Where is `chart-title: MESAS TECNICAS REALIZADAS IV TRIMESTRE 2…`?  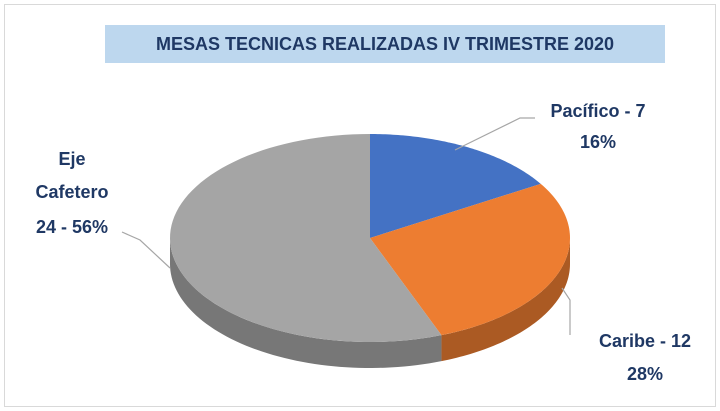
chart-title: MESAS TECNICAS REALIZADAS IV TRIMESTRE 2… is located at coordinates (385, 44).